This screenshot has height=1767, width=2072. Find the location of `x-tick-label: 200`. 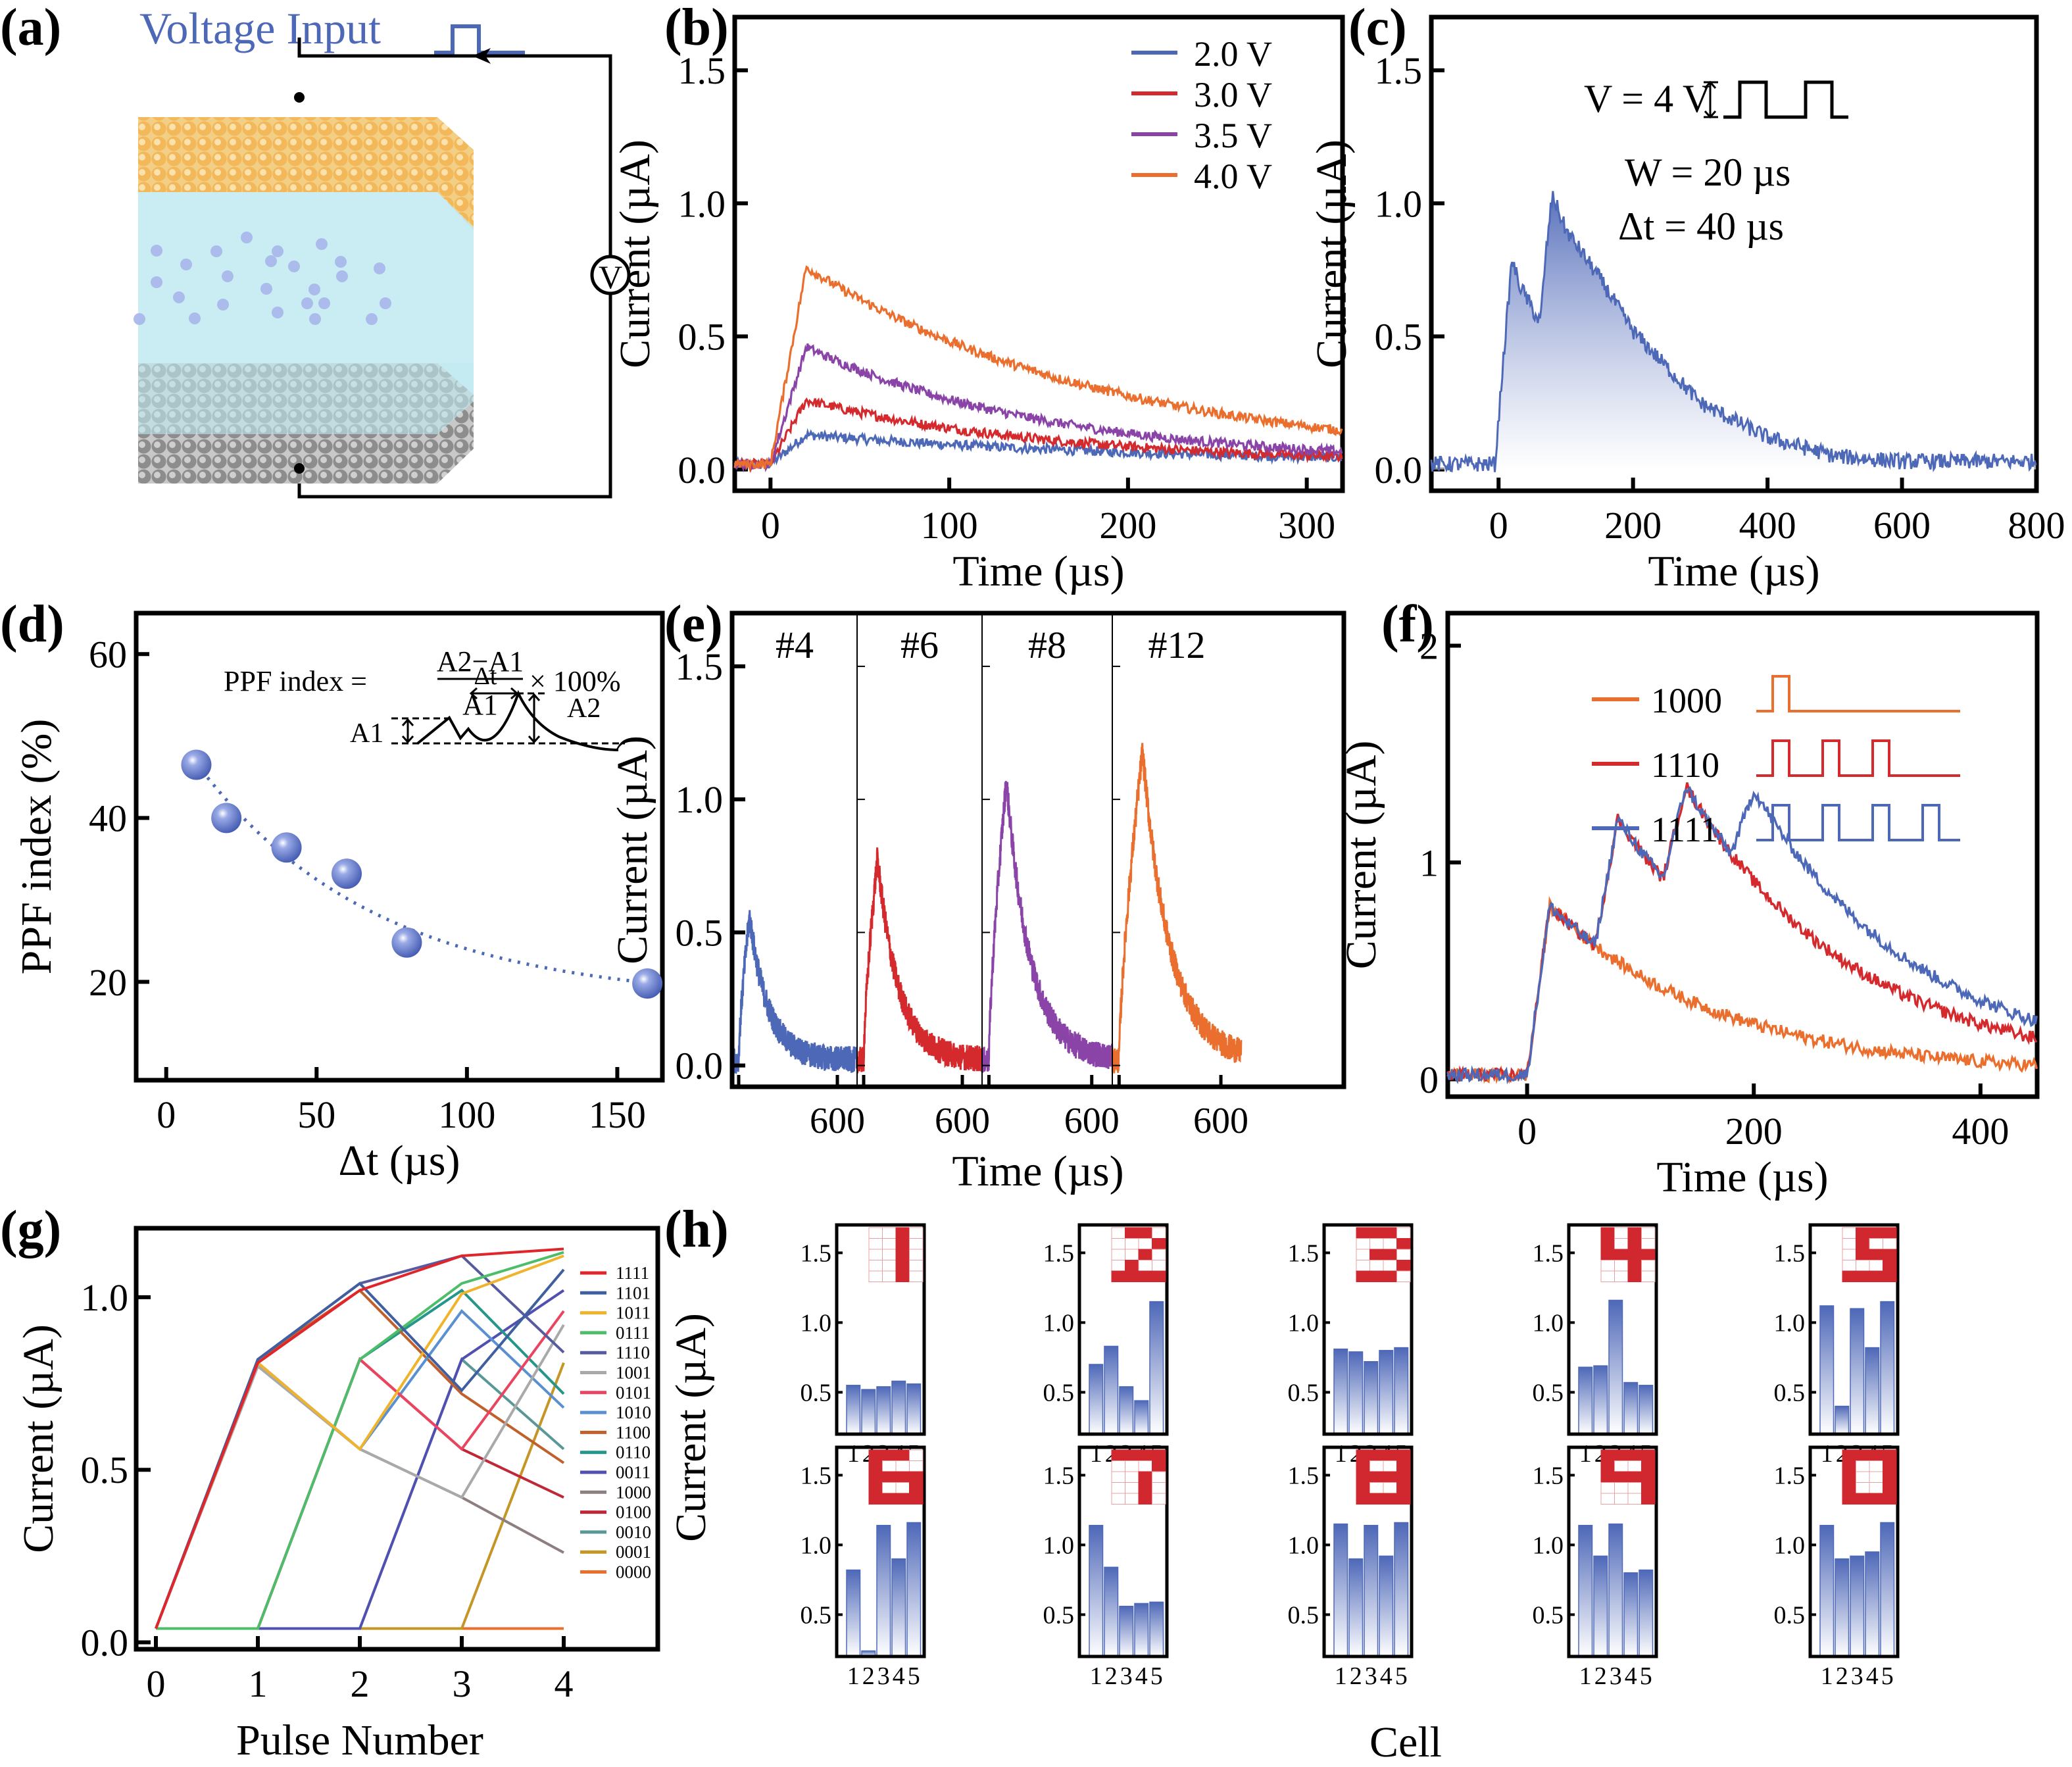

x-tick-label: 200 is located at coordinates (1127, 525).